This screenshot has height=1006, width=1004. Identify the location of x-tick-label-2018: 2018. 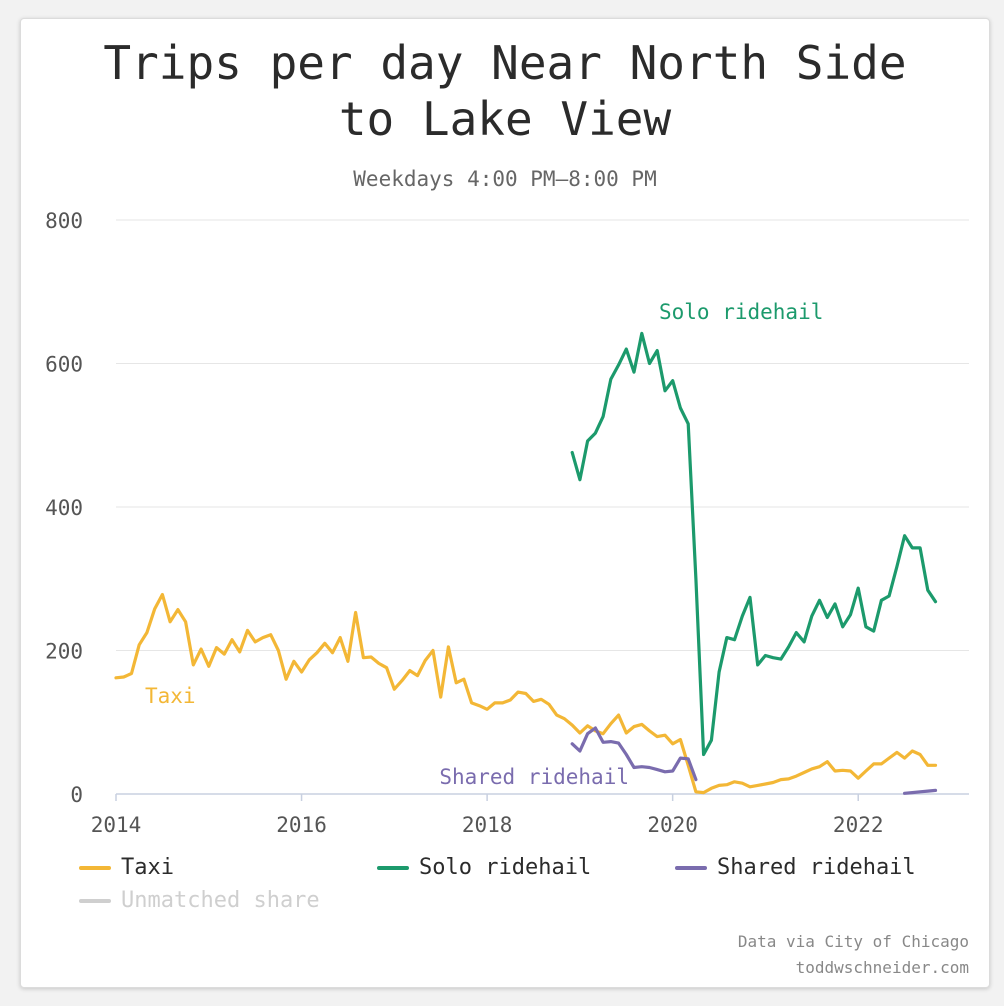
(487, 825).